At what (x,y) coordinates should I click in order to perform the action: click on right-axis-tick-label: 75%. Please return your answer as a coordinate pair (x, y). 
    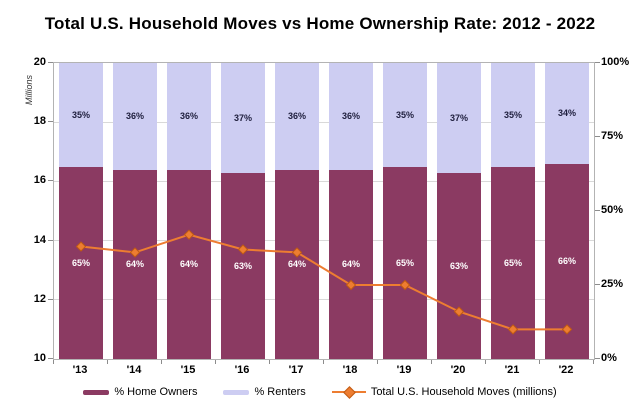
    Looking at the image, I should click on (612, 136).